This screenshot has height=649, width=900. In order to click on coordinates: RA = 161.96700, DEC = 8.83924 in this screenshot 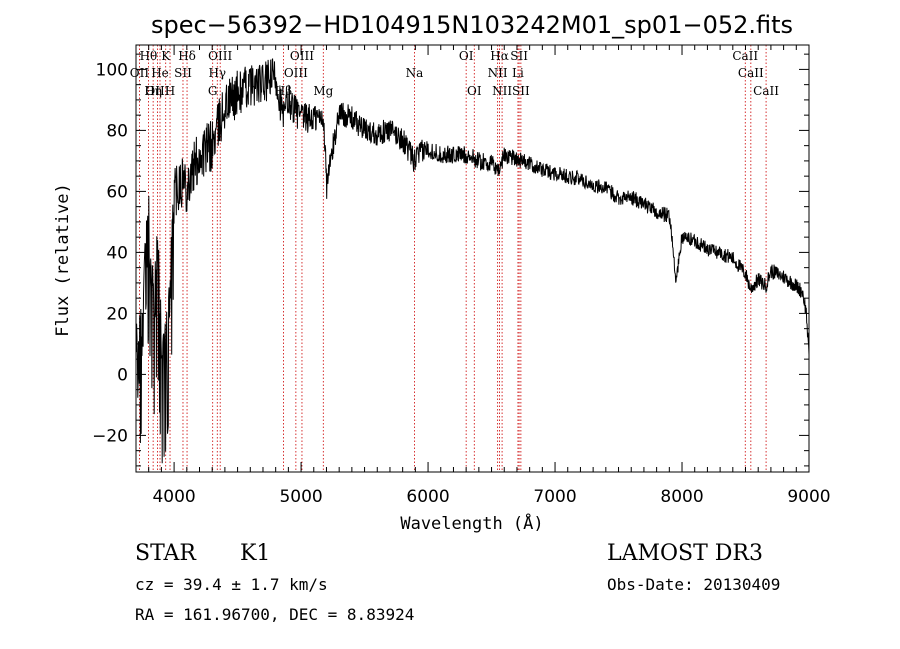, I will do `click(274, 614)`.